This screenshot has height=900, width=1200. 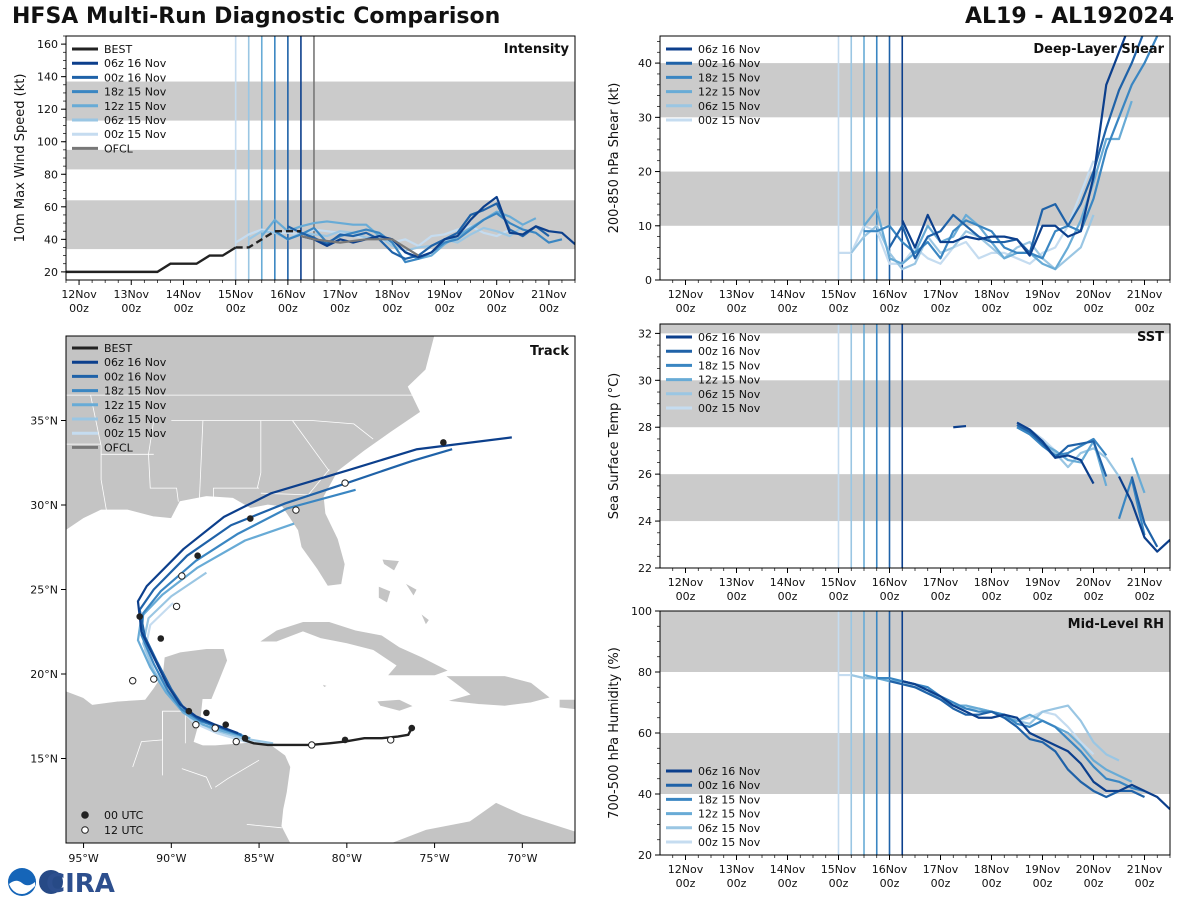 I want to click on sst-ytick-label: 26, so click(x=645, y=474).